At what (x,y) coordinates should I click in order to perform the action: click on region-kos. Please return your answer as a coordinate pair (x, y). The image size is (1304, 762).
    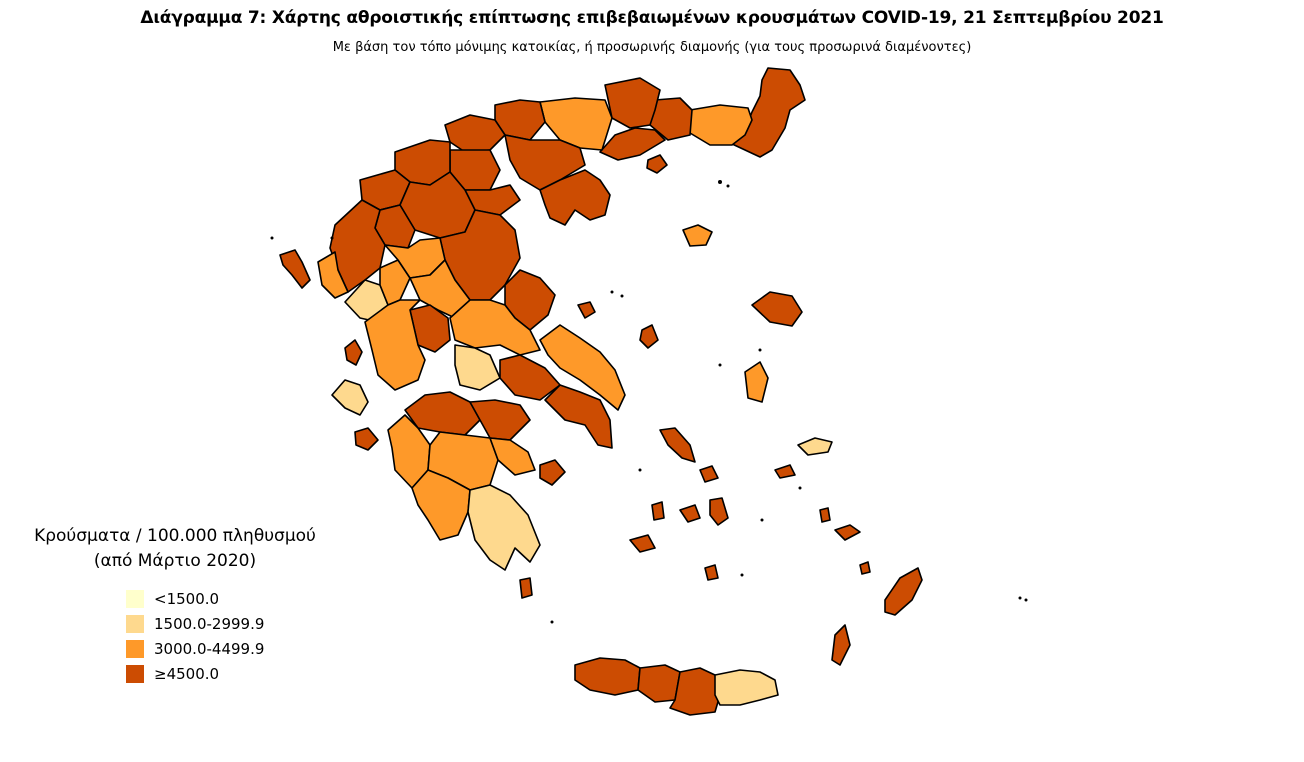
    Looking at the image, I should click on (847, 532).